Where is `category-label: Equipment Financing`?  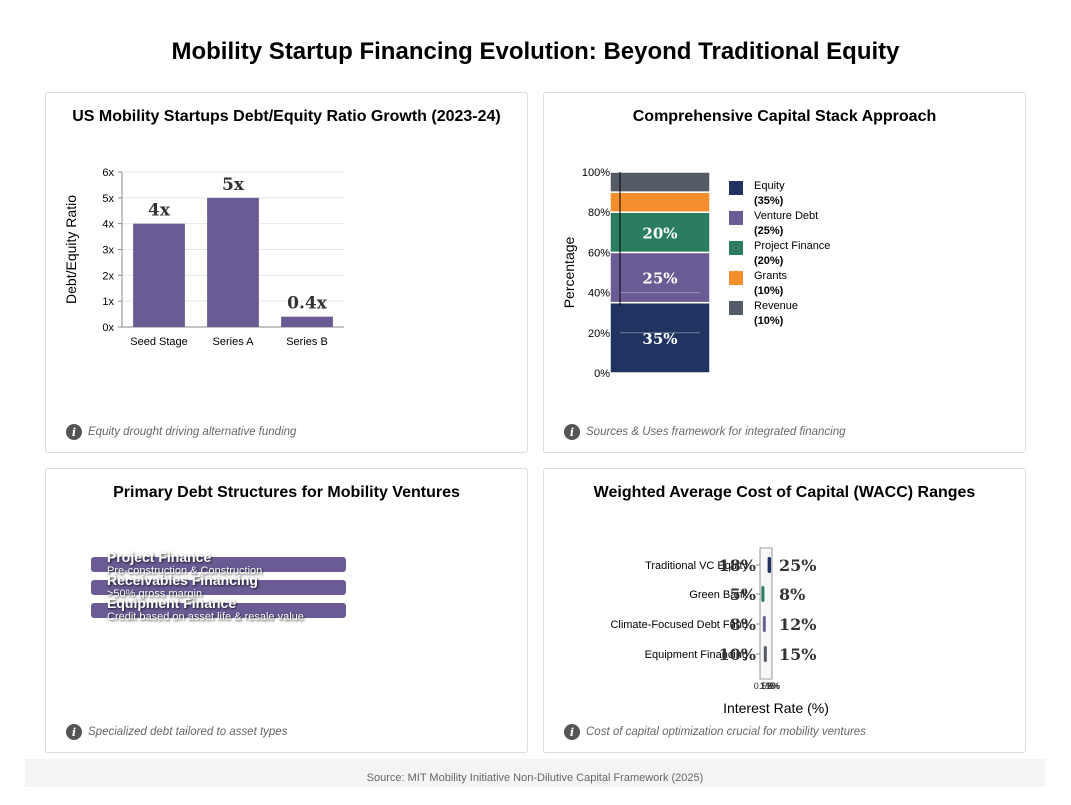 category-label: Equipment Financing is located at coordinates (696, 655).